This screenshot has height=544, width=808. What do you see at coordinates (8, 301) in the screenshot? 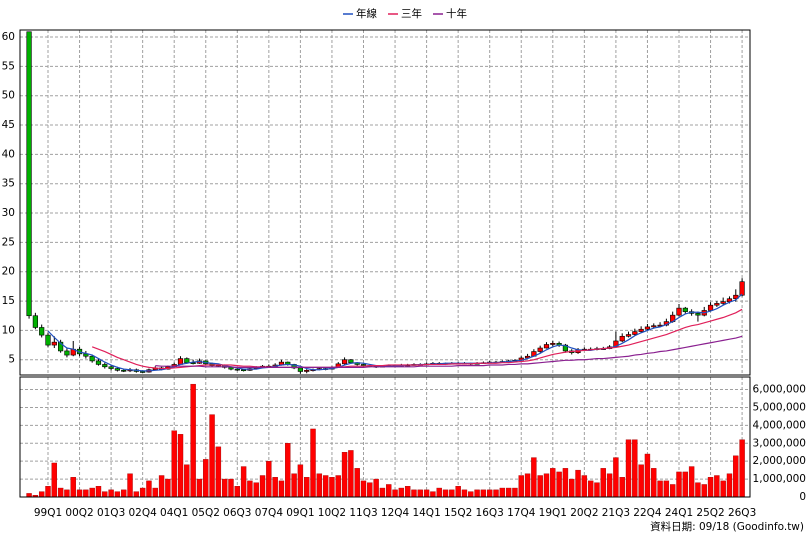
I see `y-tick-label: 15` at bounding box center [8, 301].